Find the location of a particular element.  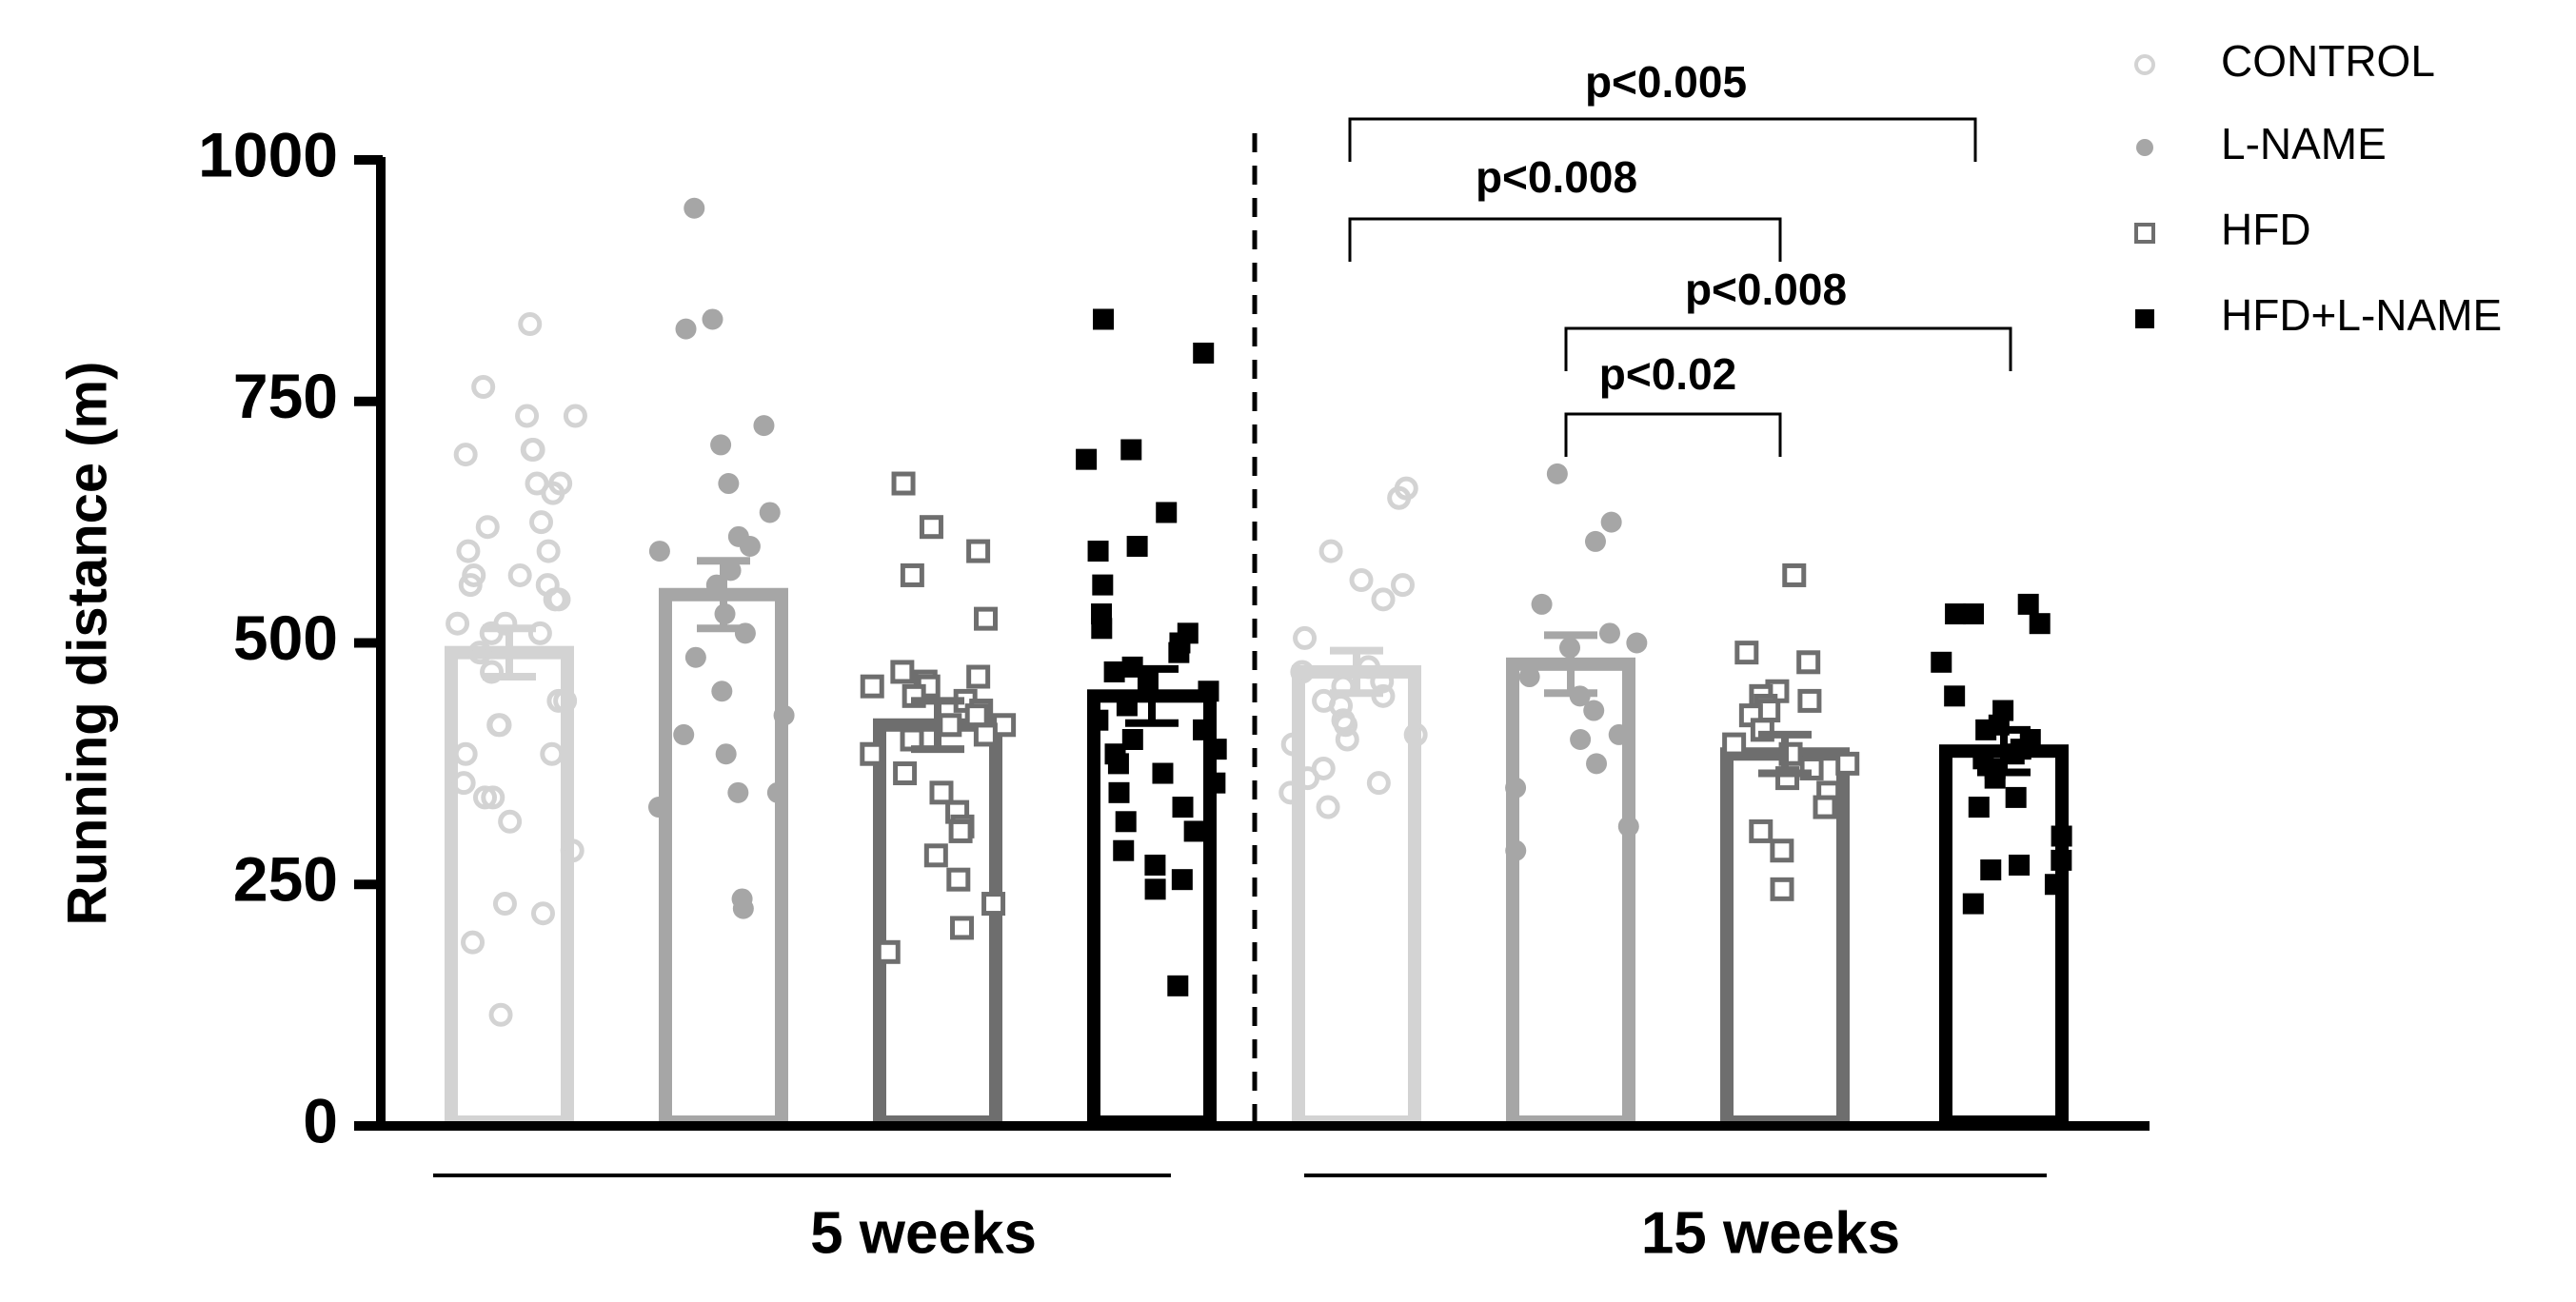

legend-marker-hfd is located at coordinates (2144, 233).